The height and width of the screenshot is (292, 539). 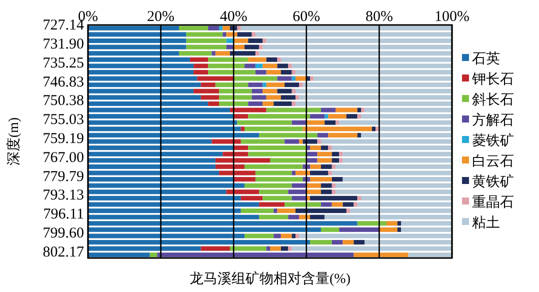 I want to click on legend-label: 钾长石, so click(x=492, y=79).